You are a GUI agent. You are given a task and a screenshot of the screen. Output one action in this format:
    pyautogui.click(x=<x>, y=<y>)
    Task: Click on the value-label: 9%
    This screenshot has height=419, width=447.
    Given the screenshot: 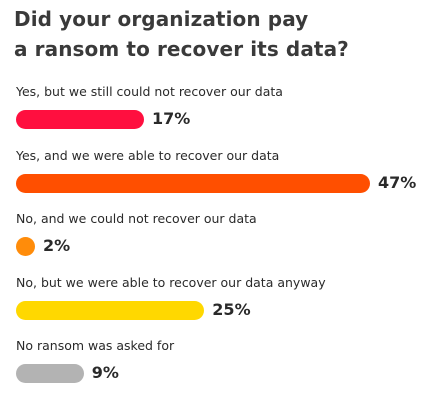 What is the action you would take?
    pyautogui.click(x=105, y=372)
    